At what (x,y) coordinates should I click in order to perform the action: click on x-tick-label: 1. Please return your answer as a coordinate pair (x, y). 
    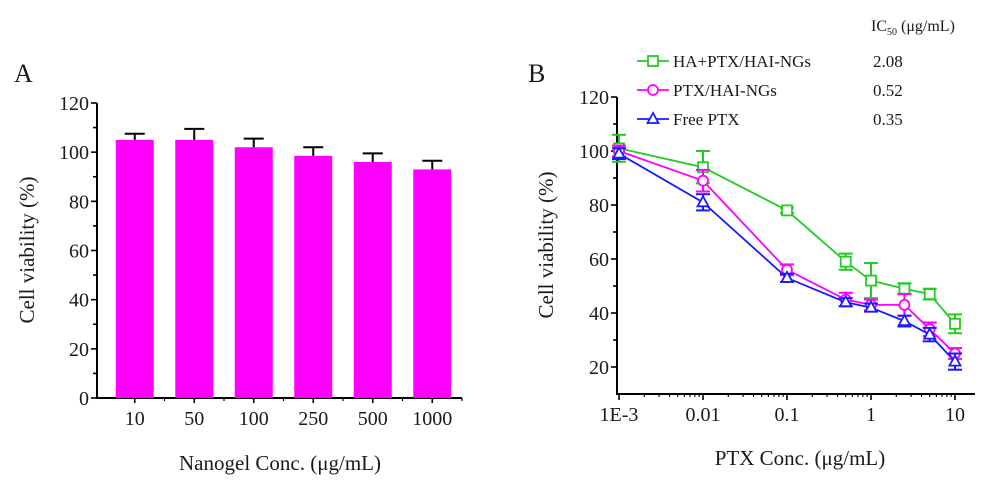
    Looking at the image, I should click on (871, 415).